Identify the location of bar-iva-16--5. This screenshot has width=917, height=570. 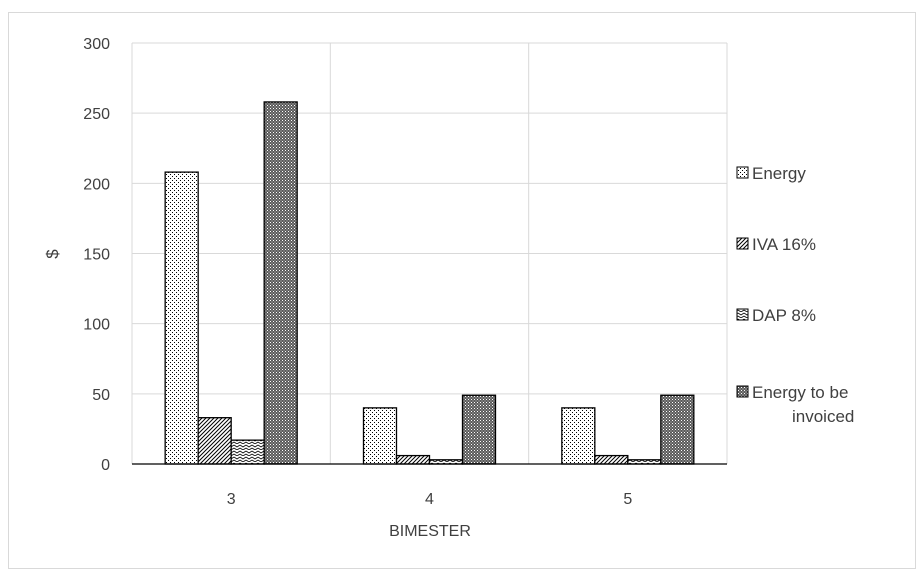
(611, 459).